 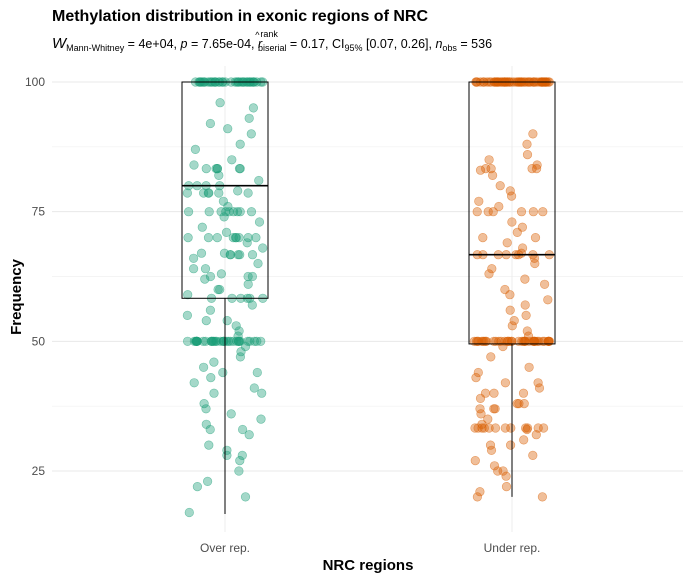 What do you see at coordinates (512, 548) in the screenshot?
I see `x-tick-label: Under rep.` at bounding box center [512, 548].